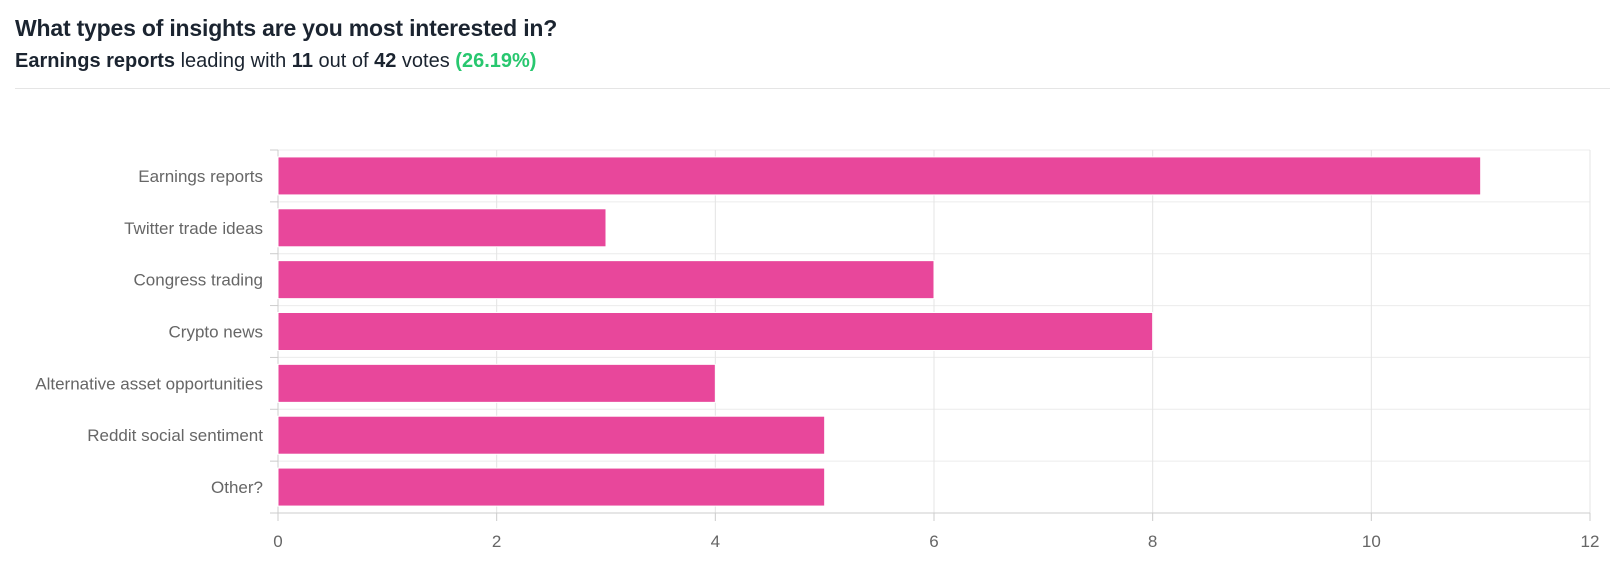  Describe the element at coordinates (606, 280) in the screenshot. I see `bar-congress-trading` at that location.